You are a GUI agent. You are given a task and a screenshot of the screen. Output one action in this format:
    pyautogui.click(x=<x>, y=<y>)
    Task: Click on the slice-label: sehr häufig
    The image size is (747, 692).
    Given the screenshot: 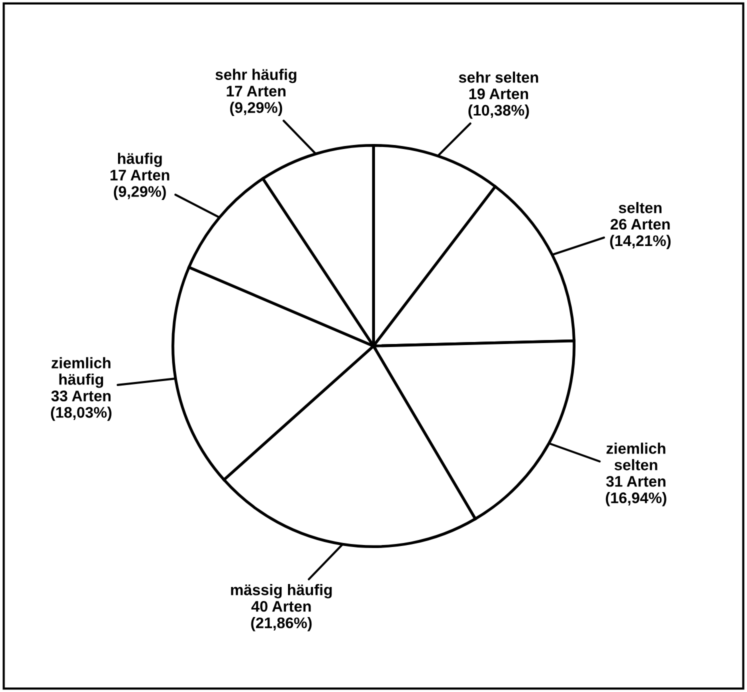 What is the action you would take?
    pyautogui.click(x=256, y=76)
    